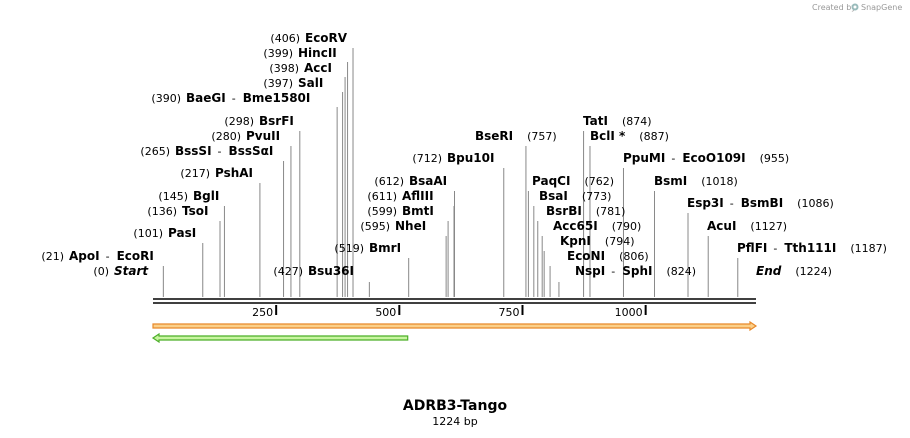  Describe the element at coordinates (155, 151) in the screenshot. I see `cut-site-position: (265)` at that location.